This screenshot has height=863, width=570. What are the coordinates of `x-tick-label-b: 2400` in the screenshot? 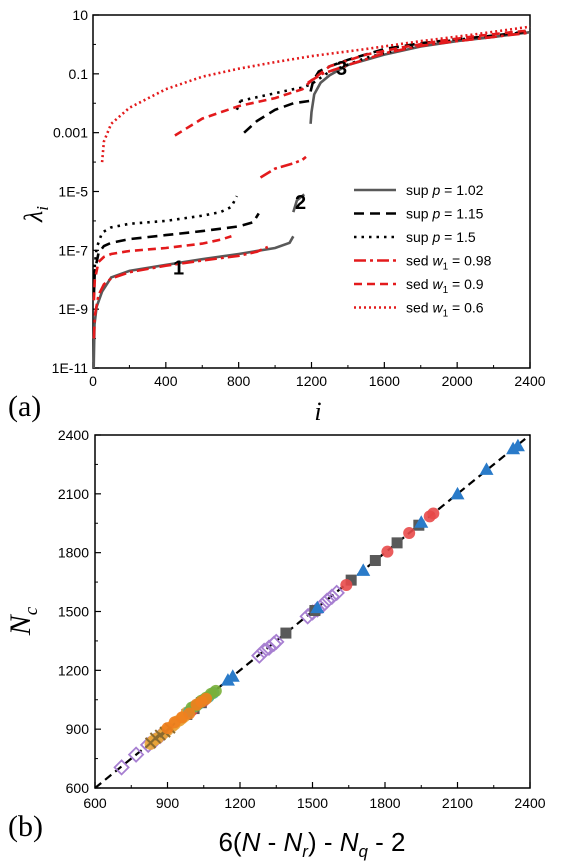 It's located at (529, 803).